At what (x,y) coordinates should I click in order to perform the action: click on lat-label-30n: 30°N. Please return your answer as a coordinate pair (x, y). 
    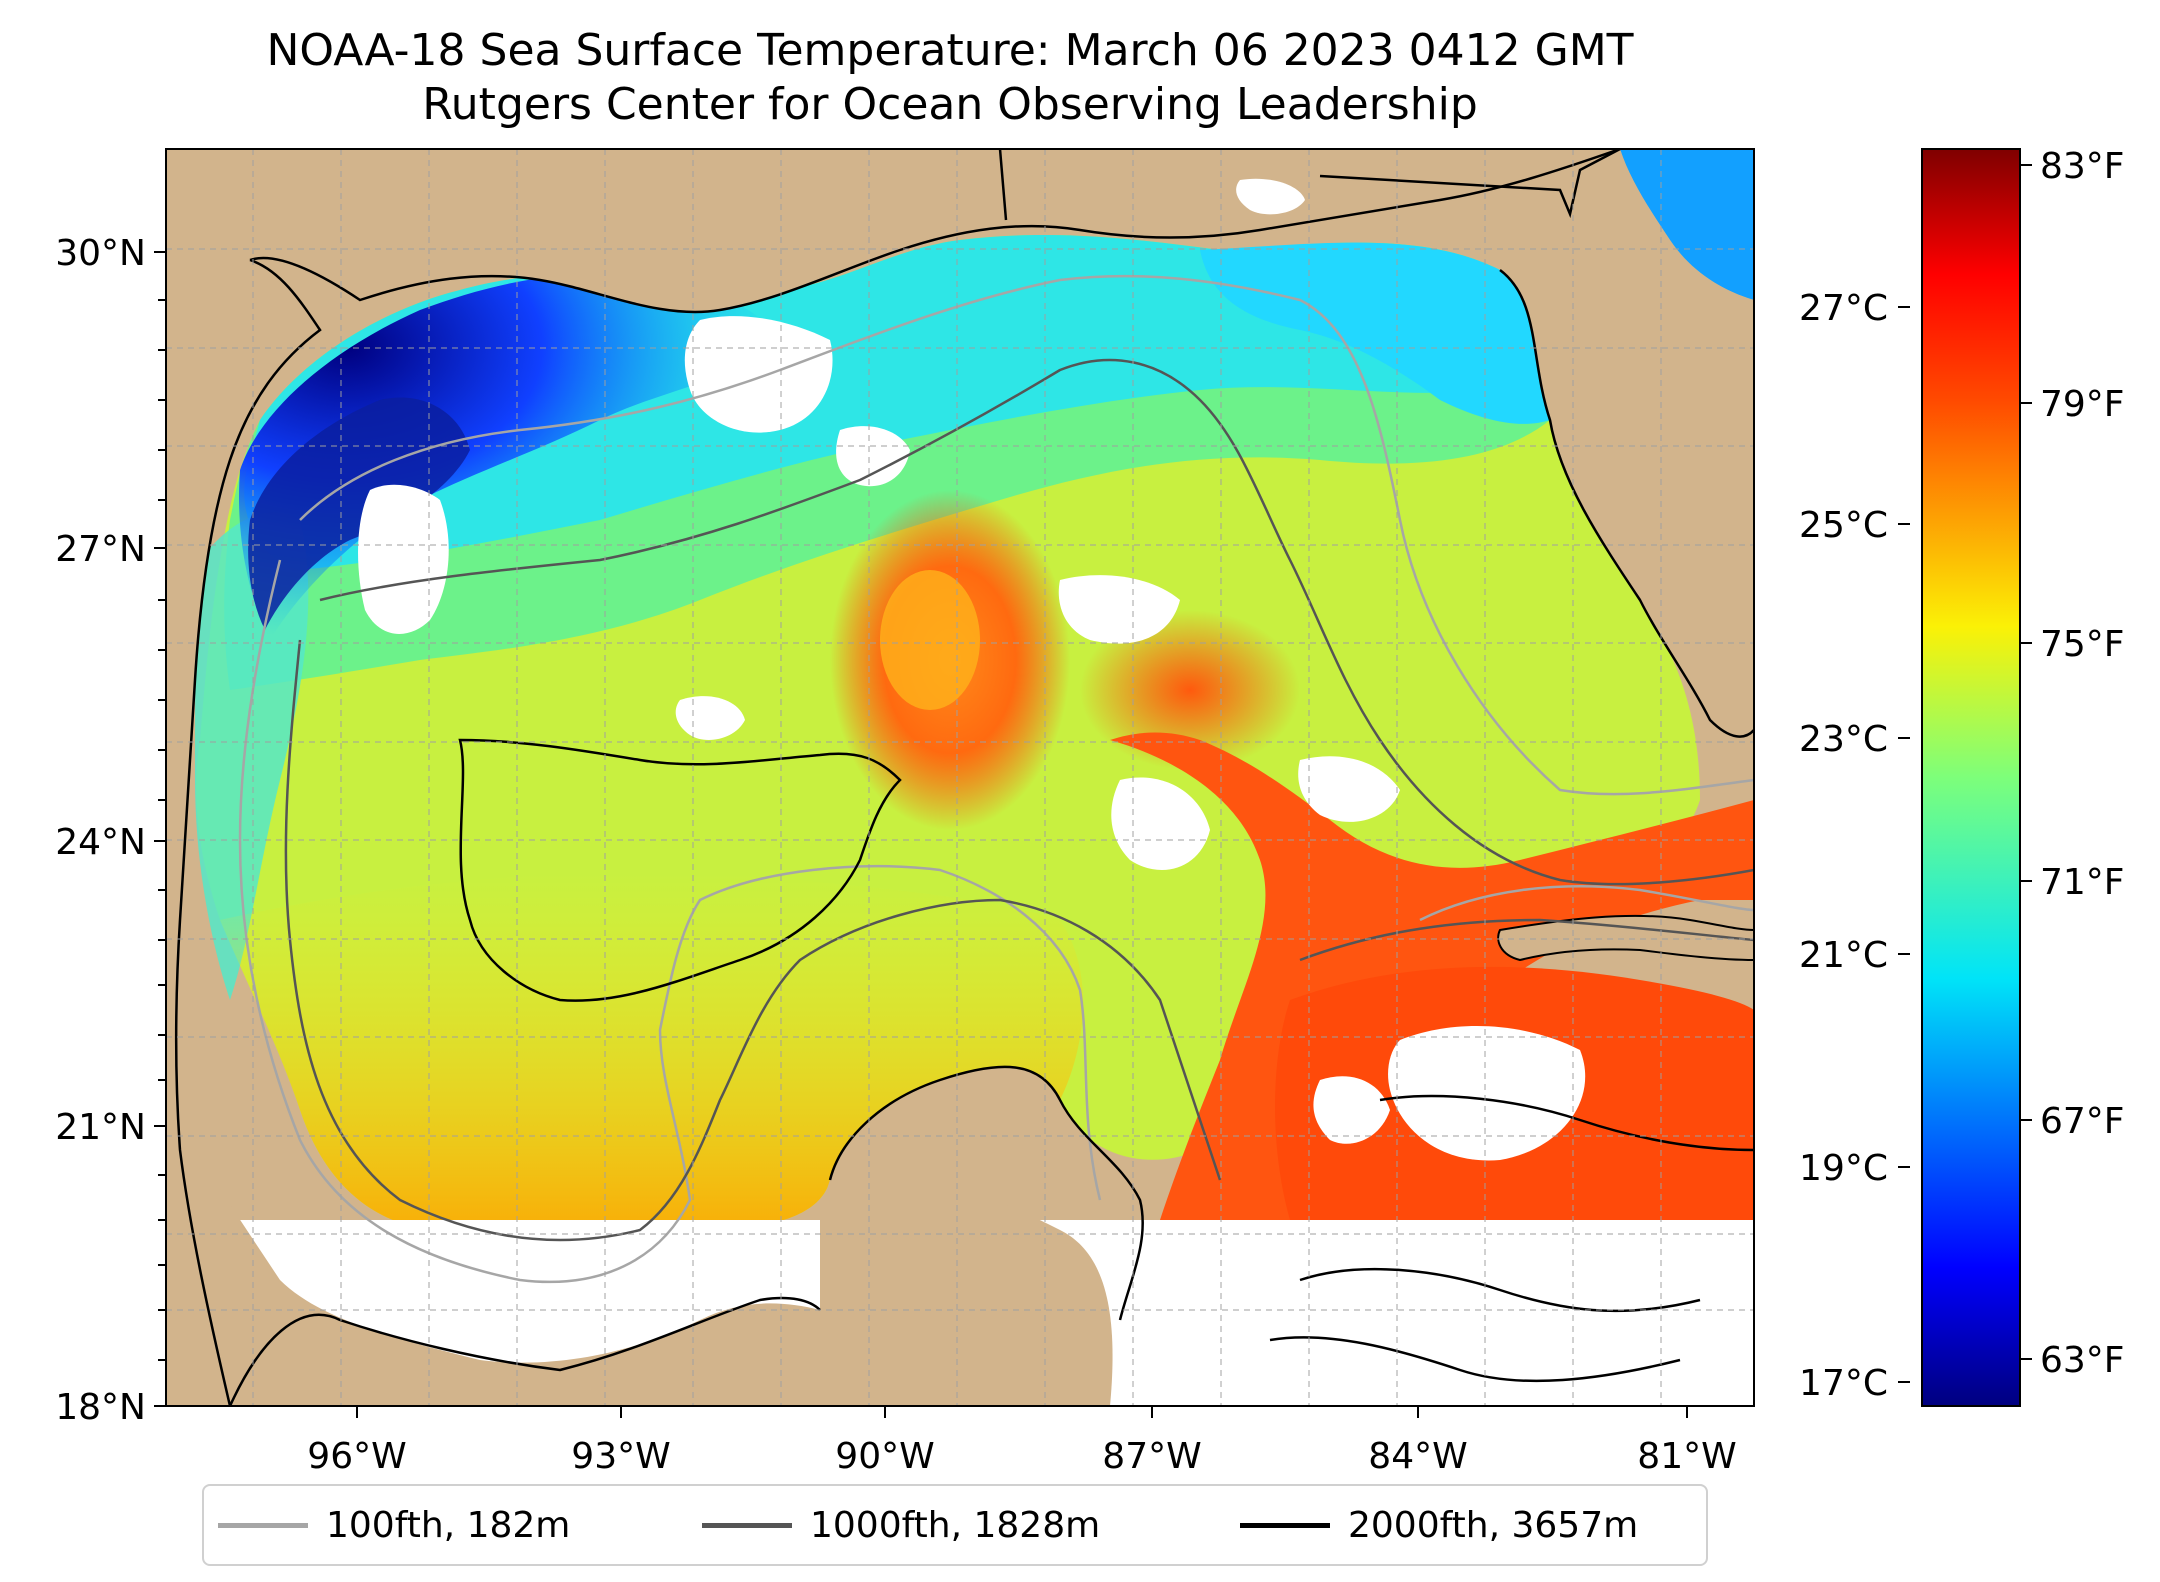
    Looking at the image, I should click on (100, 253).